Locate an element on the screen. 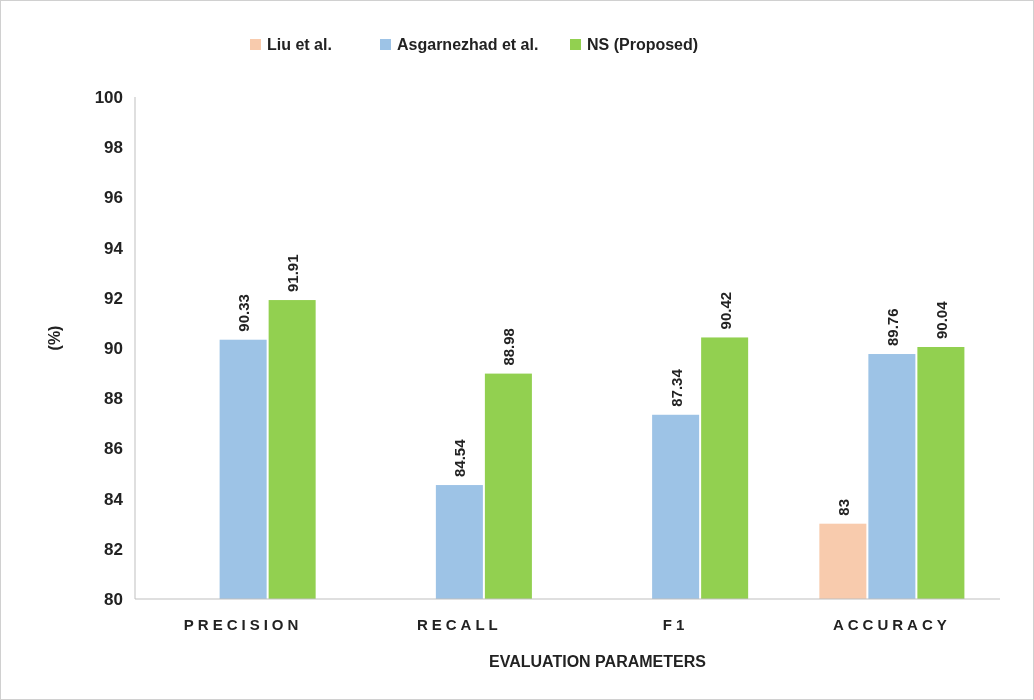  y-axis-title: (%) is located at coordinates (54, 338).